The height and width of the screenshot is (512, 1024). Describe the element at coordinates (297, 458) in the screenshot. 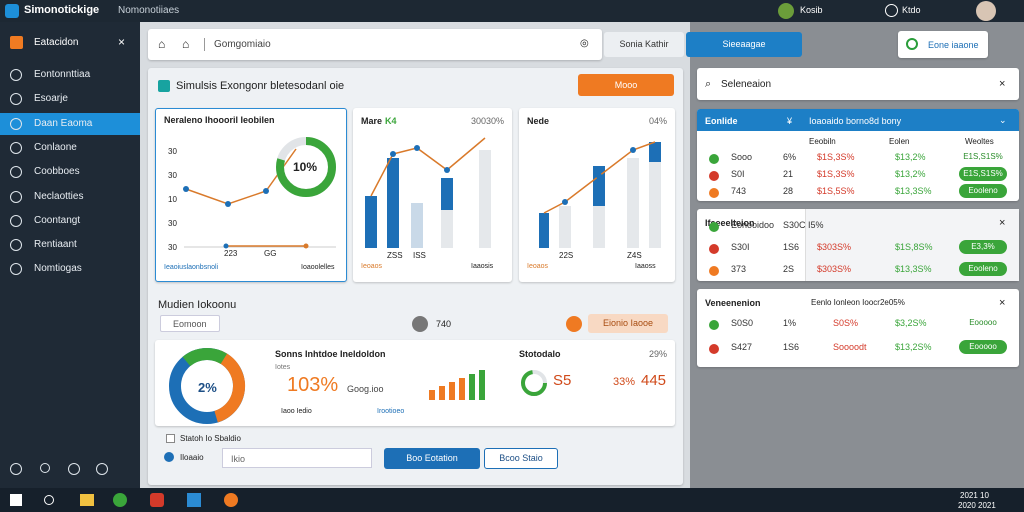

I see `input: Ikio` at that location.